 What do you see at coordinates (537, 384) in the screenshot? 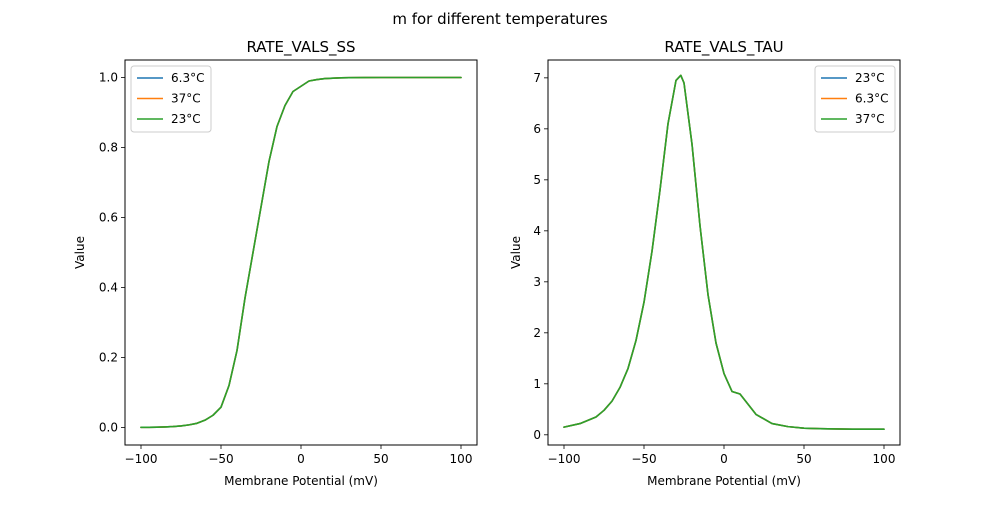
I see `y-tick-label: 1` at bounding box center [537, 384].